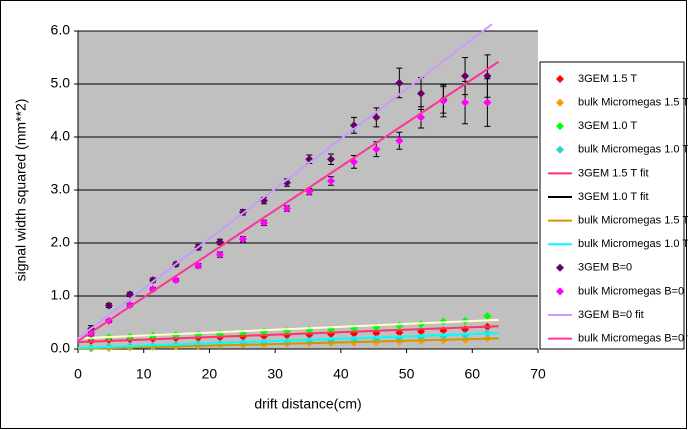 The image size is (688, 430). I want to click on legend-label: bulk Micromegas 1.0 T fit, so click(633, 244).